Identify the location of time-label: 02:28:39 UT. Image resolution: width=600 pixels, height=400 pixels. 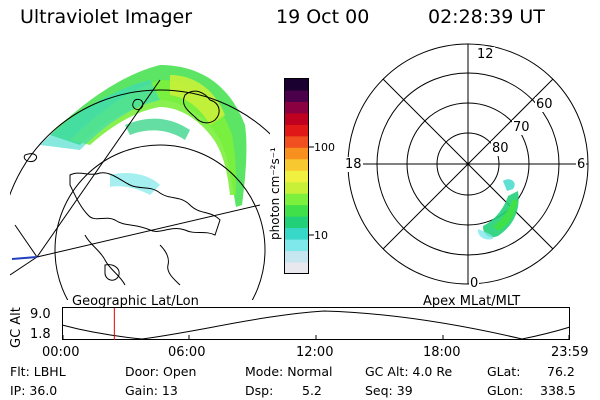
(486, 17).